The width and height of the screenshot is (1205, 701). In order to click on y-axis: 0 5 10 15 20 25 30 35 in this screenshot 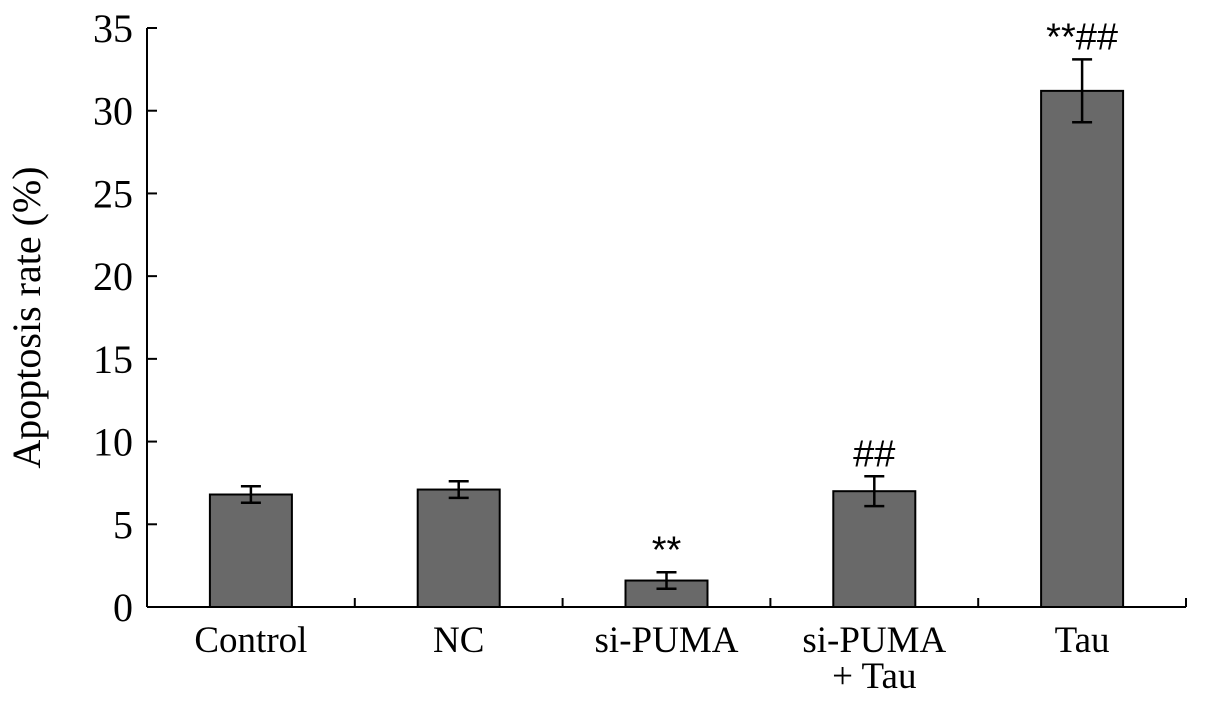, I will do `click(125, 318)`.